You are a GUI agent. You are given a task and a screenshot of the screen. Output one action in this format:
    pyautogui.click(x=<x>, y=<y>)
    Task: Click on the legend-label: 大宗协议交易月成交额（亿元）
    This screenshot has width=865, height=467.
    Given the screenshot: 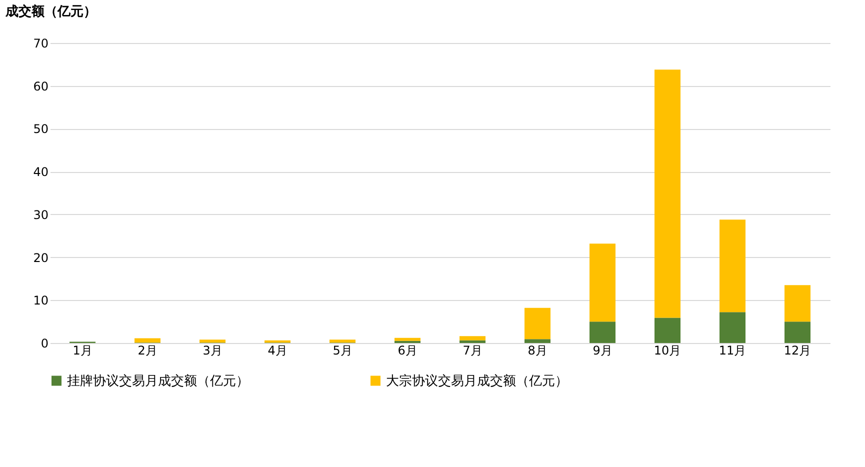 What is the action you would take?
    pyautogui.click(x=477, y=380)
    